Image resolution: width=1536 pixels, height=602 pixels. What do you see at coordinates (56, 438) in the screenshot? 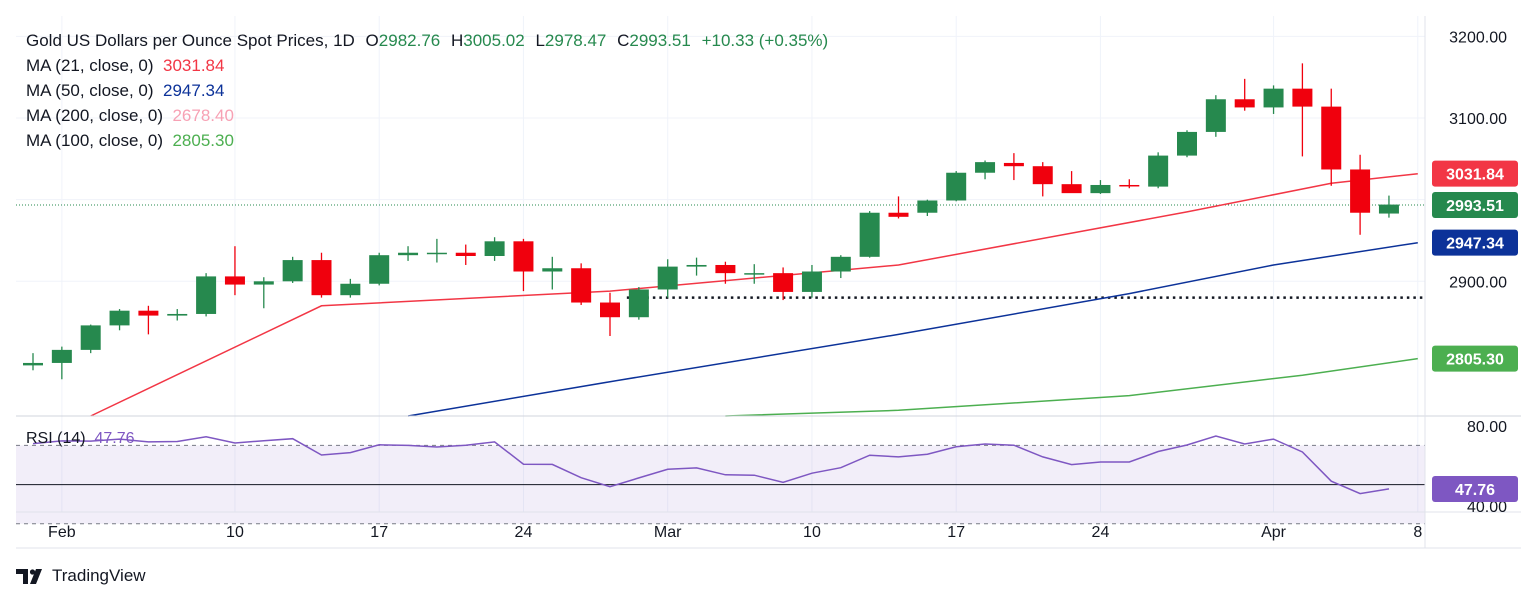
I see `rsi-label: RSI (14)` at bounding box center [56, 438].